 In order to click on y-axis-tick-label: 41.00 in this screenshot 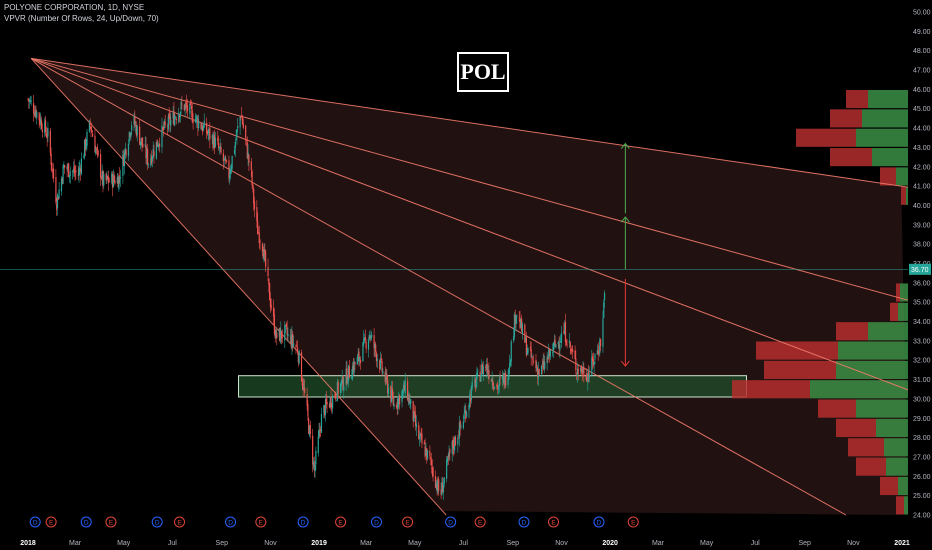, I will do `click(922, 187)`.